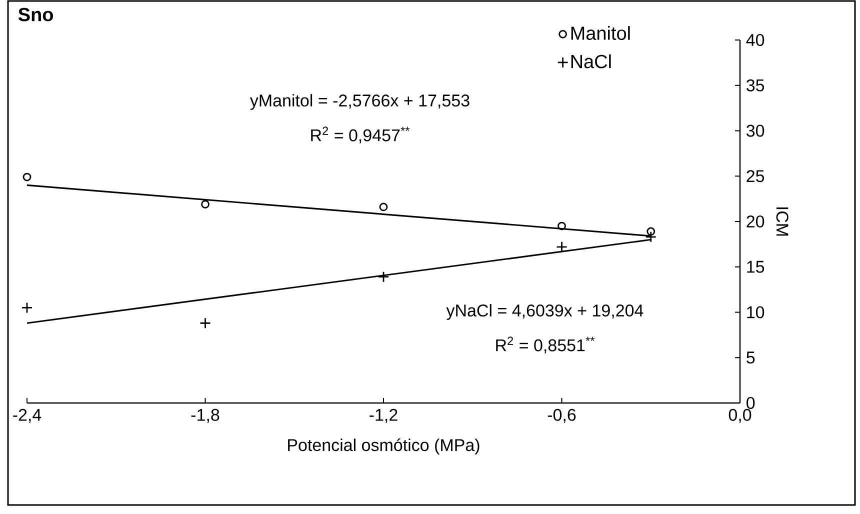  I want to click on y-tick-label: 20, so click(755, 221).